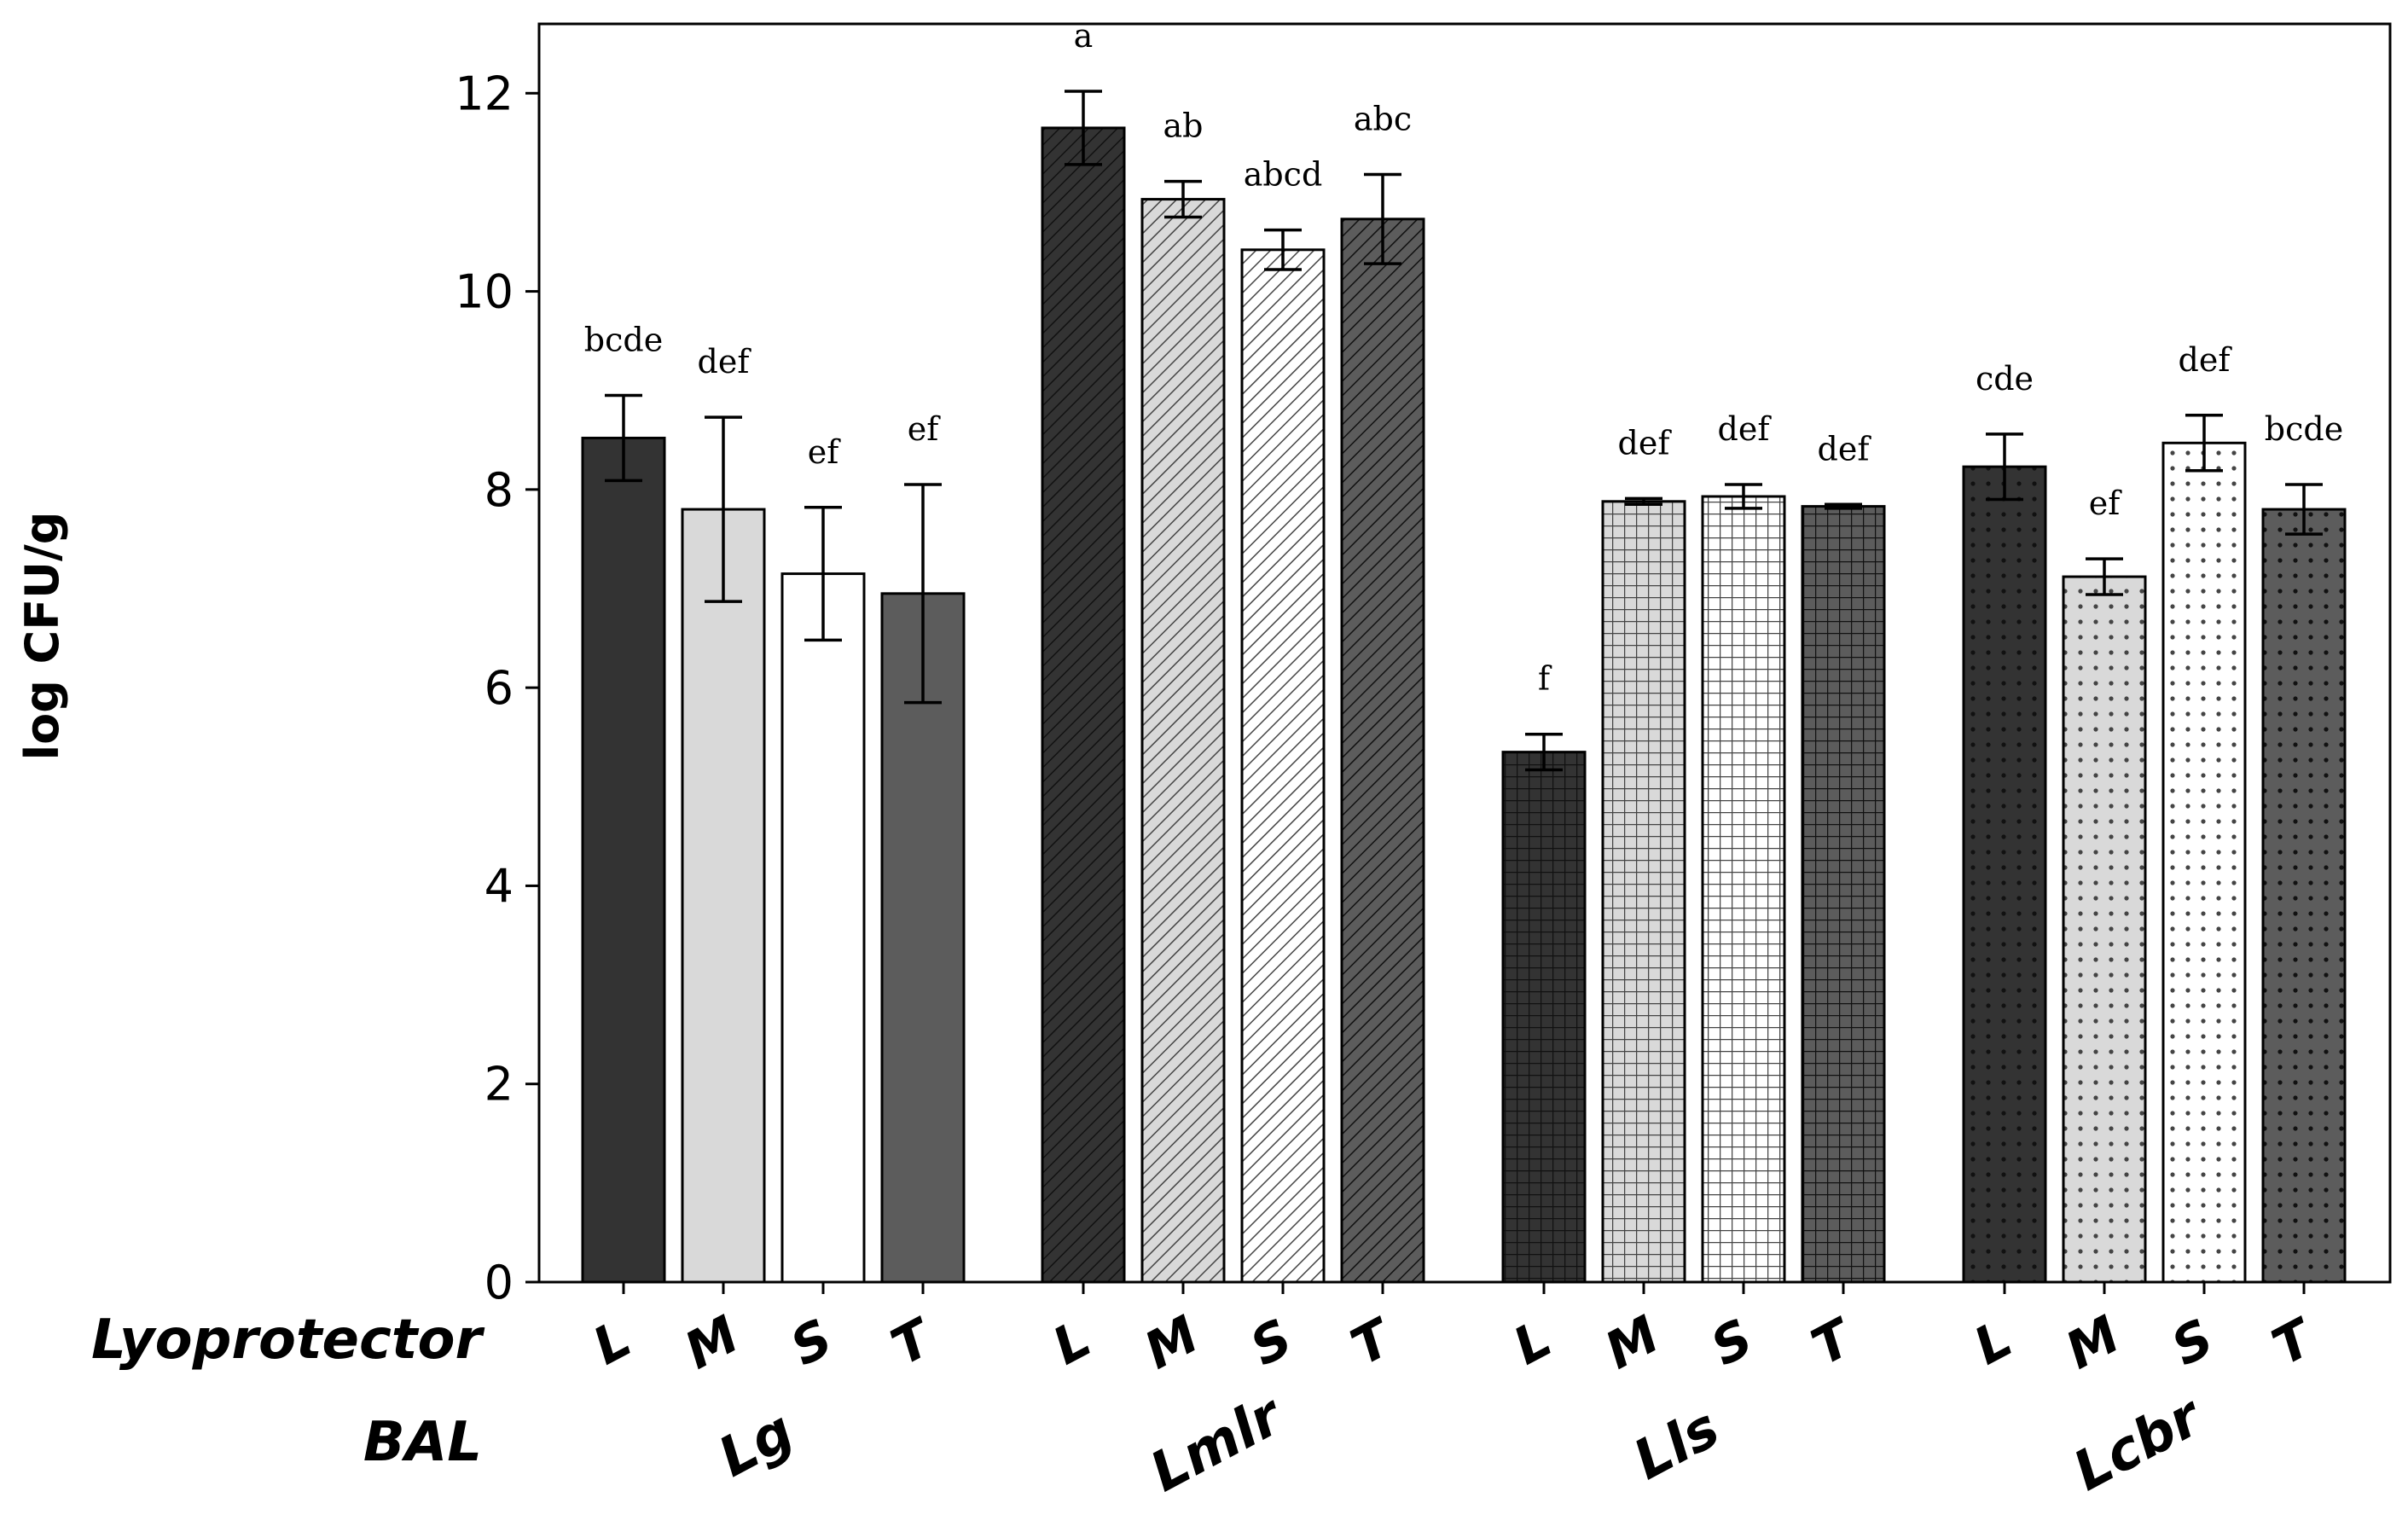 The width and height of the screenshot is (2408, 1538). Describe the element at coordinates (2004, 874) in the screenshot. I see `bar-lcbr-l` at that location.